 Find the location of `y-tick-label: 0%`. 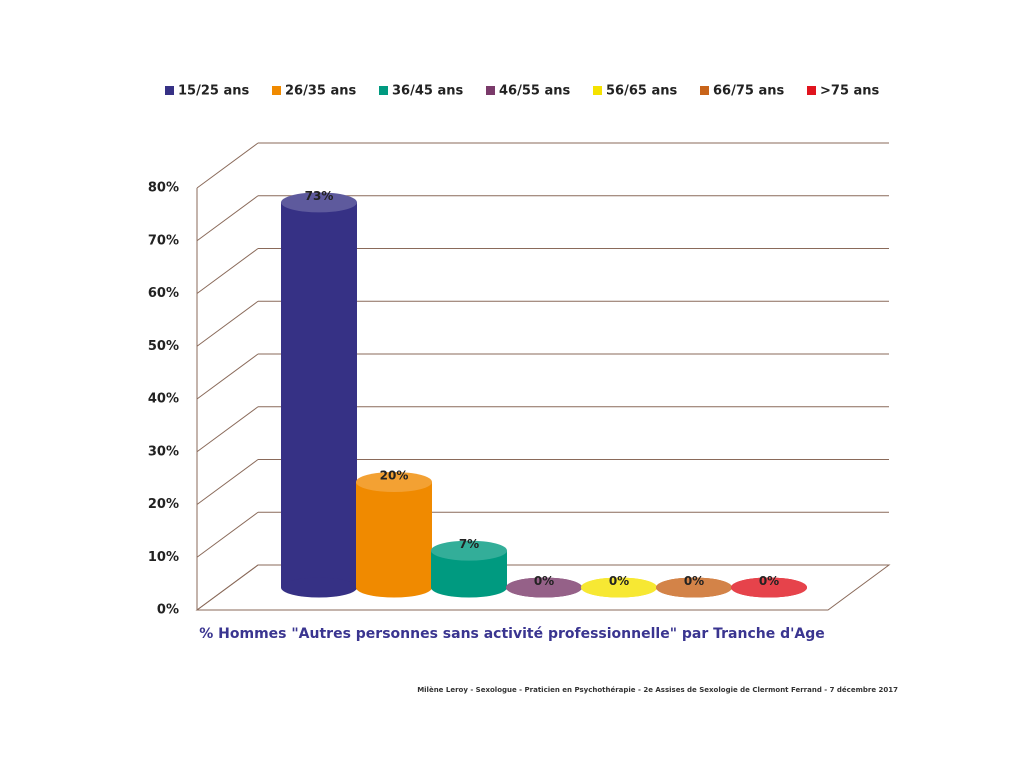

y-tick-label: 0% is located at coordinates (168, 610).